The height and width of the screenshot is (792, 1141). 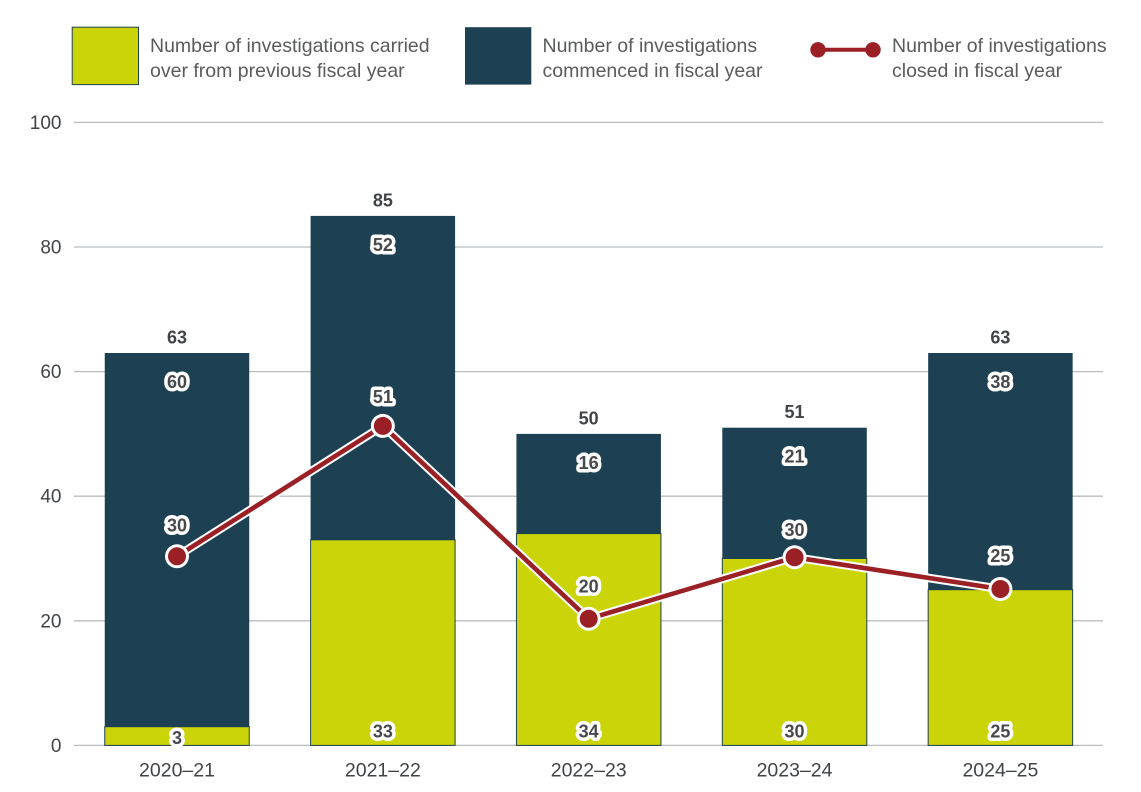 What do you see at coordinates (56, 746) in the screenshot?
I see `svg-text: 0` at bounding box center [56, 746].